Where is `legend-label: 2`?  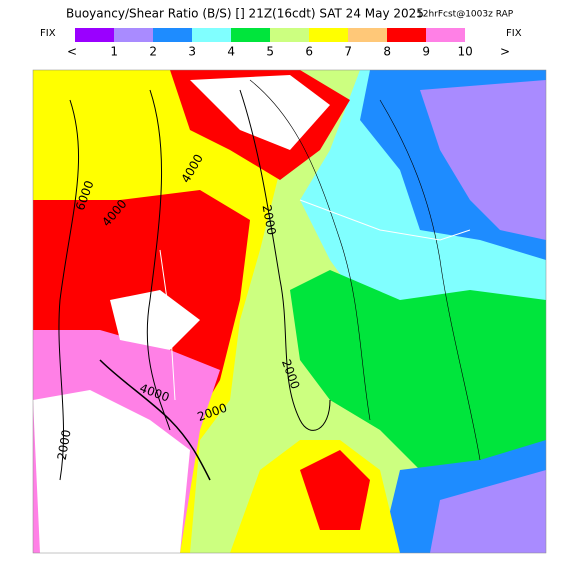 legend-label: 2 is located at coordinates (153, 52).